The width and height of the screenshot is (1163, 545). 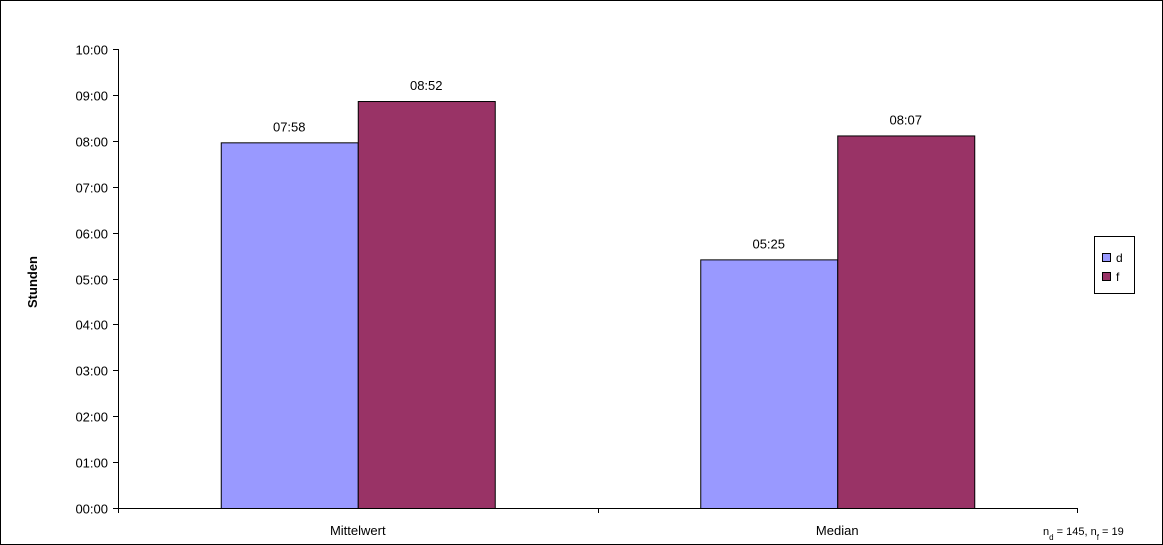 I want to click on y-tick-label: 03:00, so click(x=91, y=371).